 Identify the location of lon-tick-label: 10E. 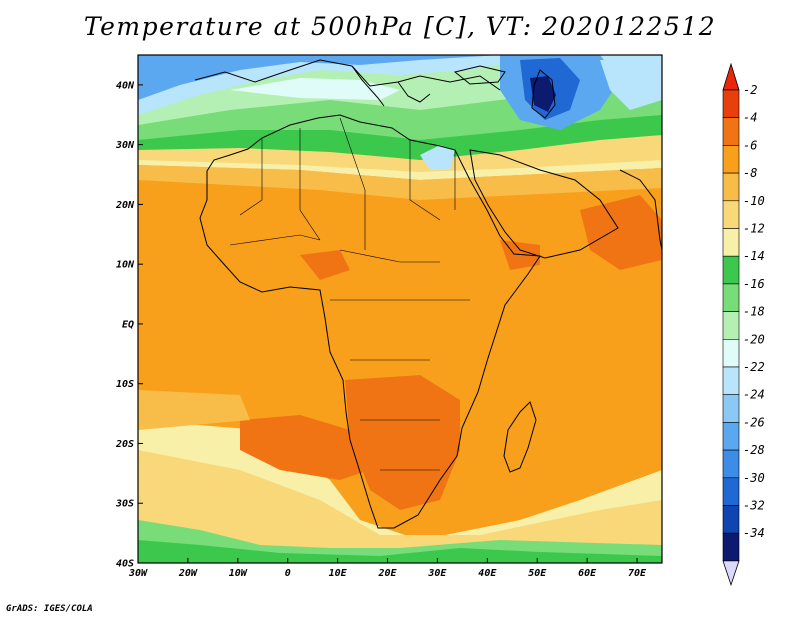
(338, 573).